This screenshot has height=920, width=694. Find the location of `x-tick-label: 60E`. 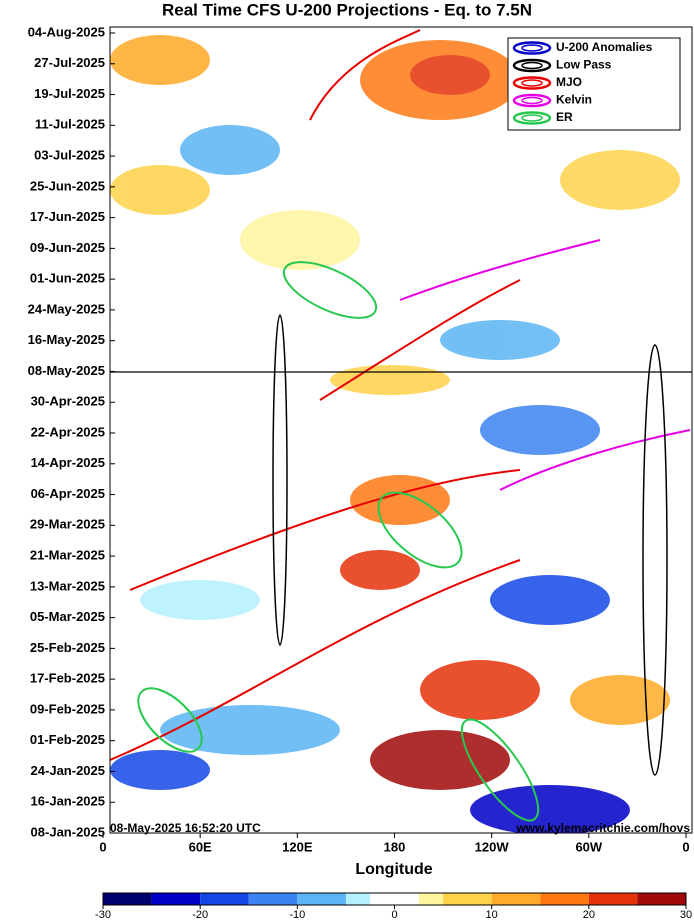

x-tick-label: 60E is located at coordinates (200, 846).